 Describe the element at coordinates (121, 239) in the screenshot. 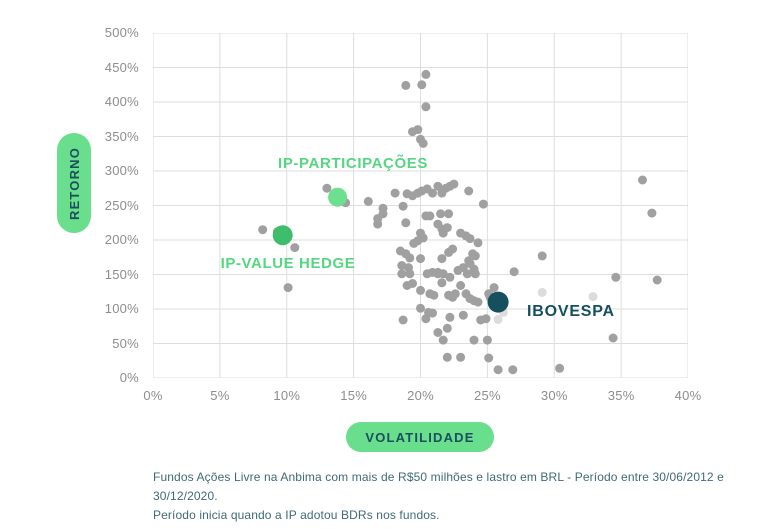

I see `y-tick-label: 200%` at that location.